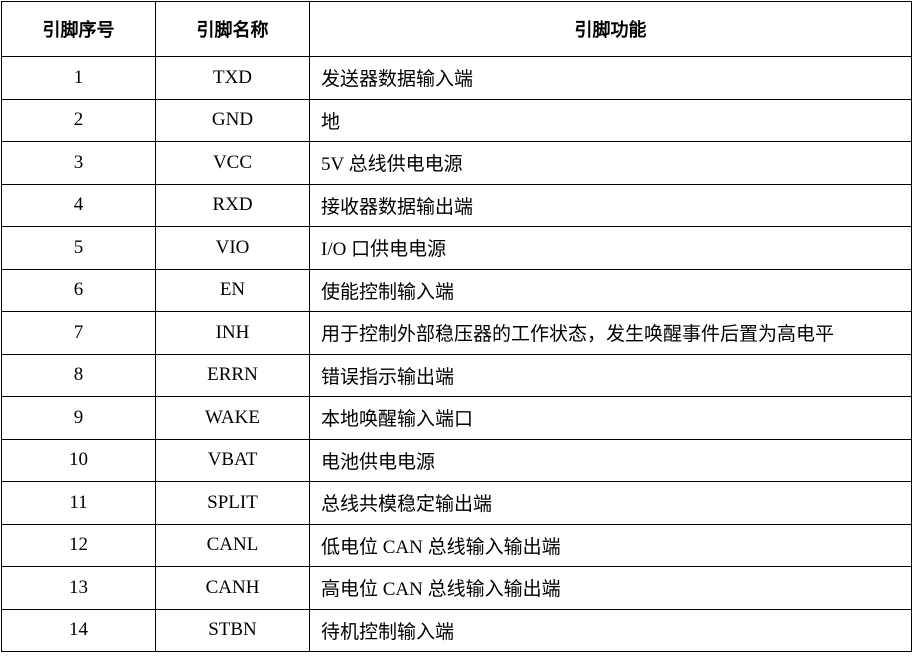 The image size is (914, 660). Describe the element at coordinates (610, 418) in the screenshot. I see `pin-function-cell: 本地唤醒输入端口` at that location.